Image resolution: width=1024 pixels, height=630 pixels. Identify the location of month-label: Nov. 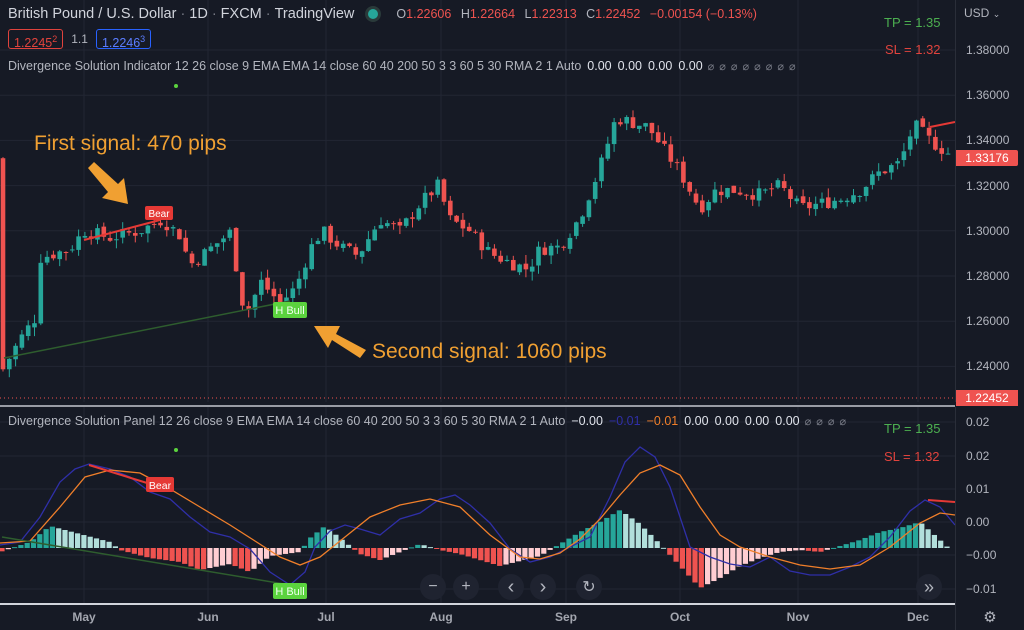
(798, 617).